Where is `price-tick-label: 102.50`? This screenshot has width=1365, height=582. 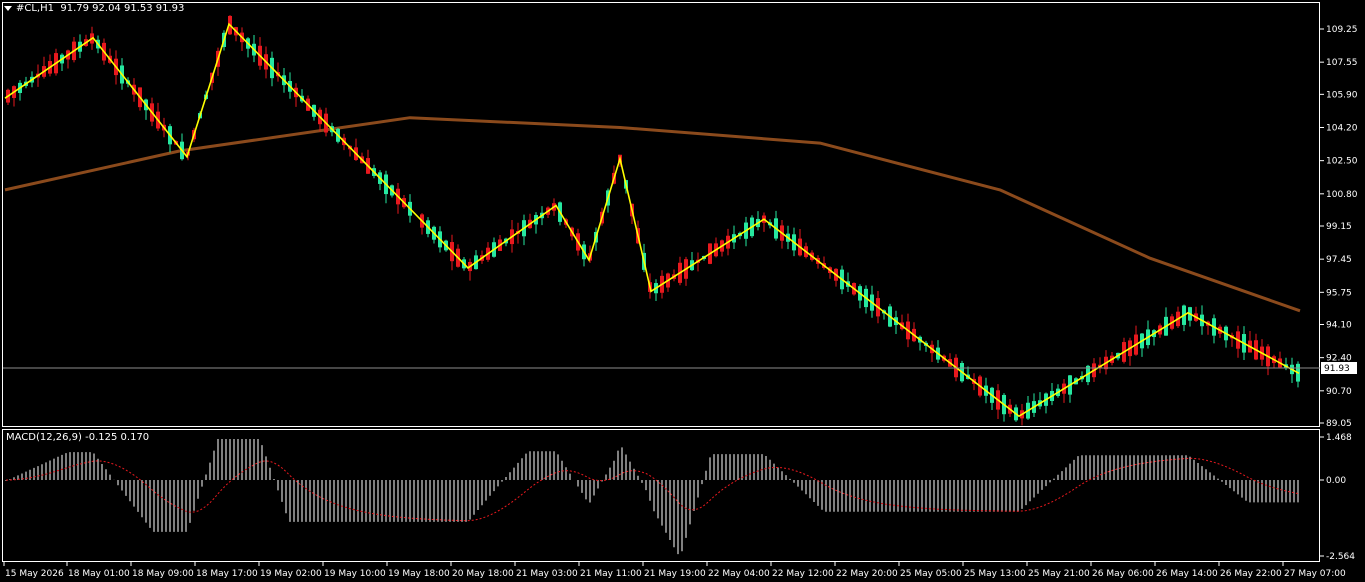 price-tick-label: 102.50 is located at coordinates (1342, 162).